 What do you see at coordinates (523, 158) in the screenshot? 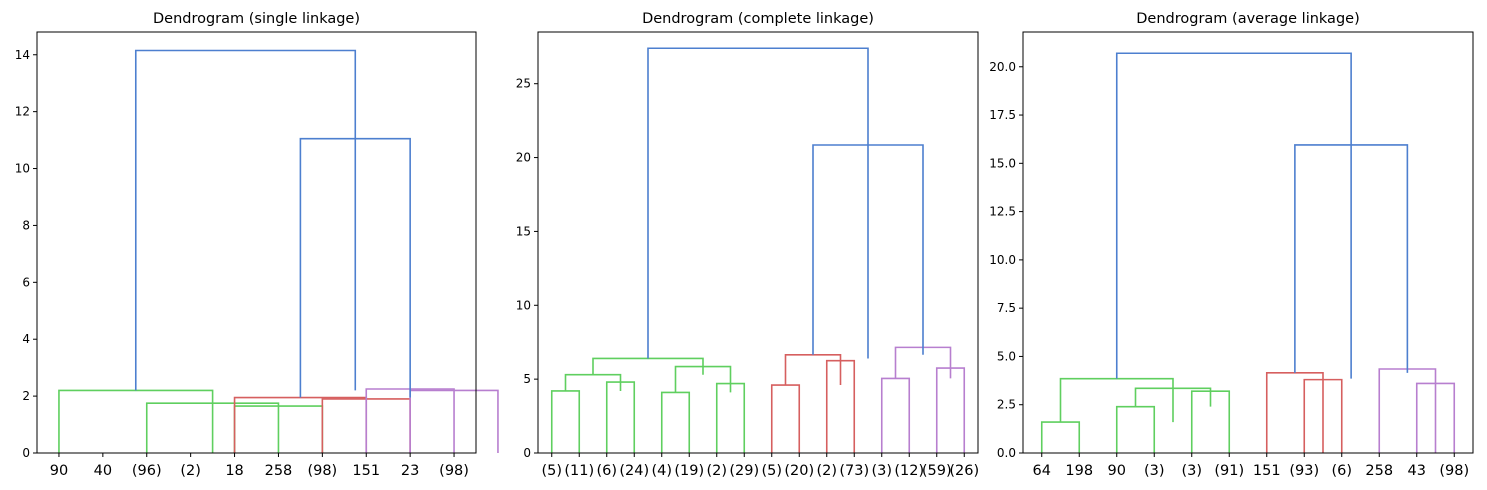
I see `y-tick-label: 20` at bounding box center [523, 158].